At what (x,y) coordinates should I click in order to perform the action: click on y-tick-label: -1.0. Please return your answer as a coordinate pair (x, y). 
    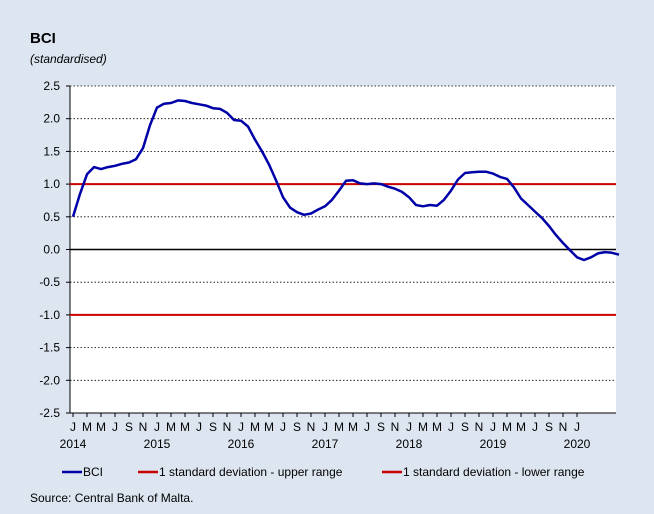
    Looking at the image, I should click on (49, 315).